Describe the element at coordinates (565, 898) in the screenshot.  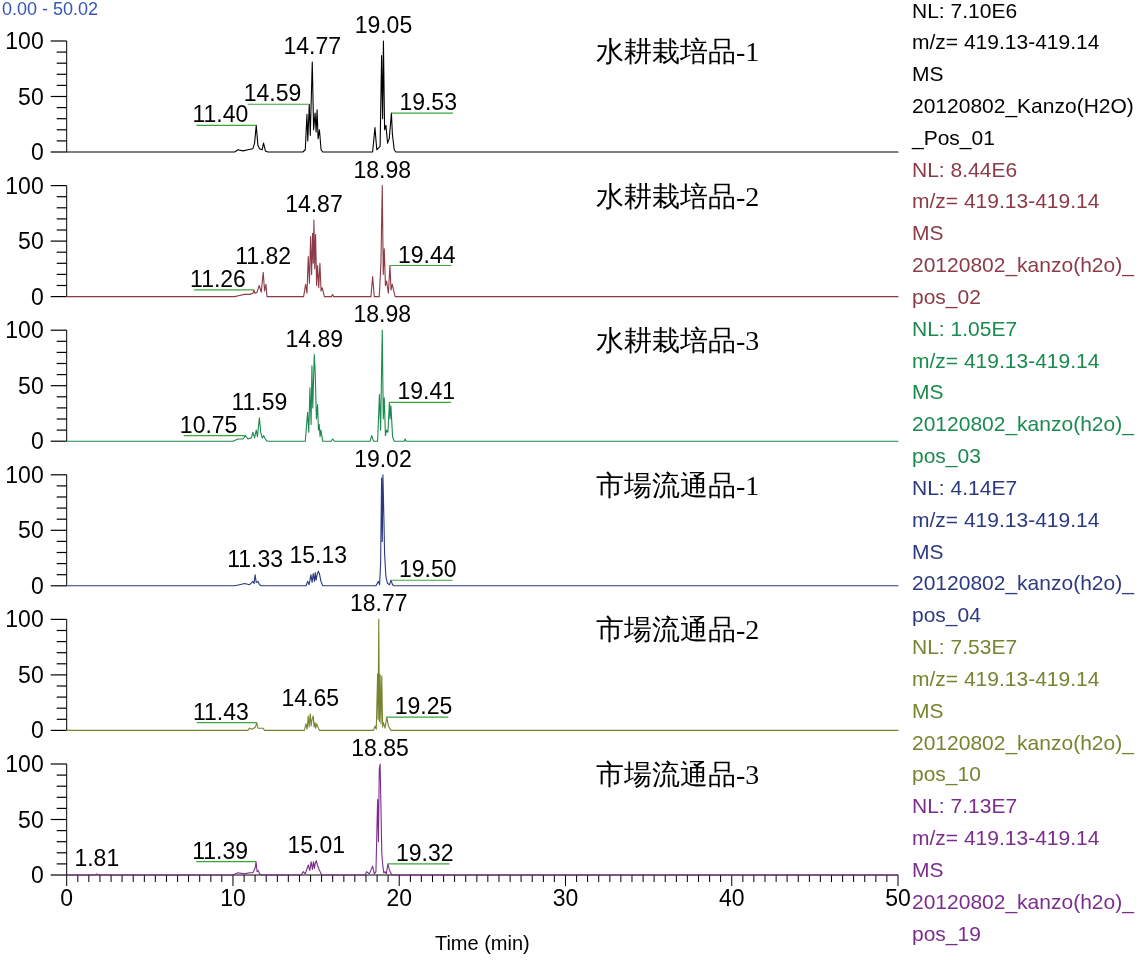
I see `x-tick-label: 30` at that location.